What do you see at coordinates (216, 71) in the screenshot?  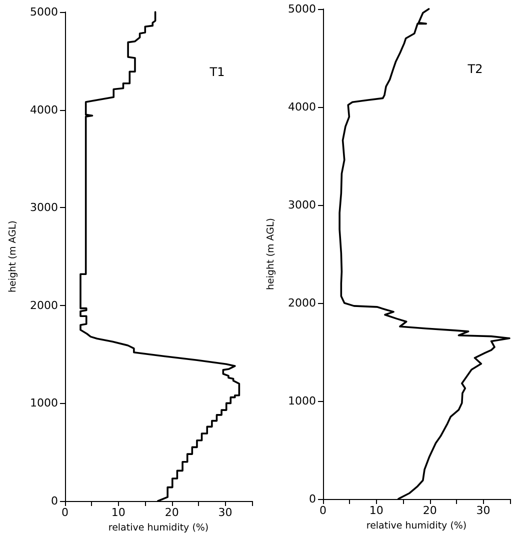 I see `annotation: T1` at bounding box center [216, 71].